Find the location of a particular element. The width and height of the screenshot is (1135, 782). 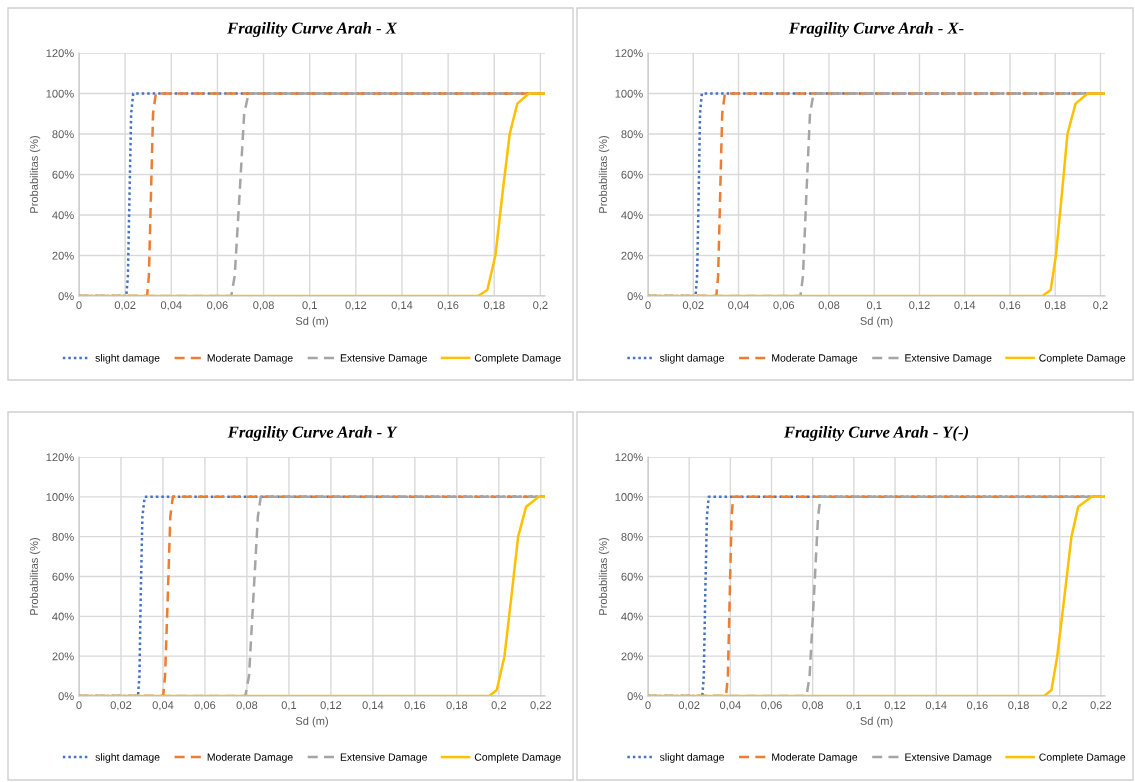

chart-title: Fragility Curve Arah - X is located at coordinates (312, 29).